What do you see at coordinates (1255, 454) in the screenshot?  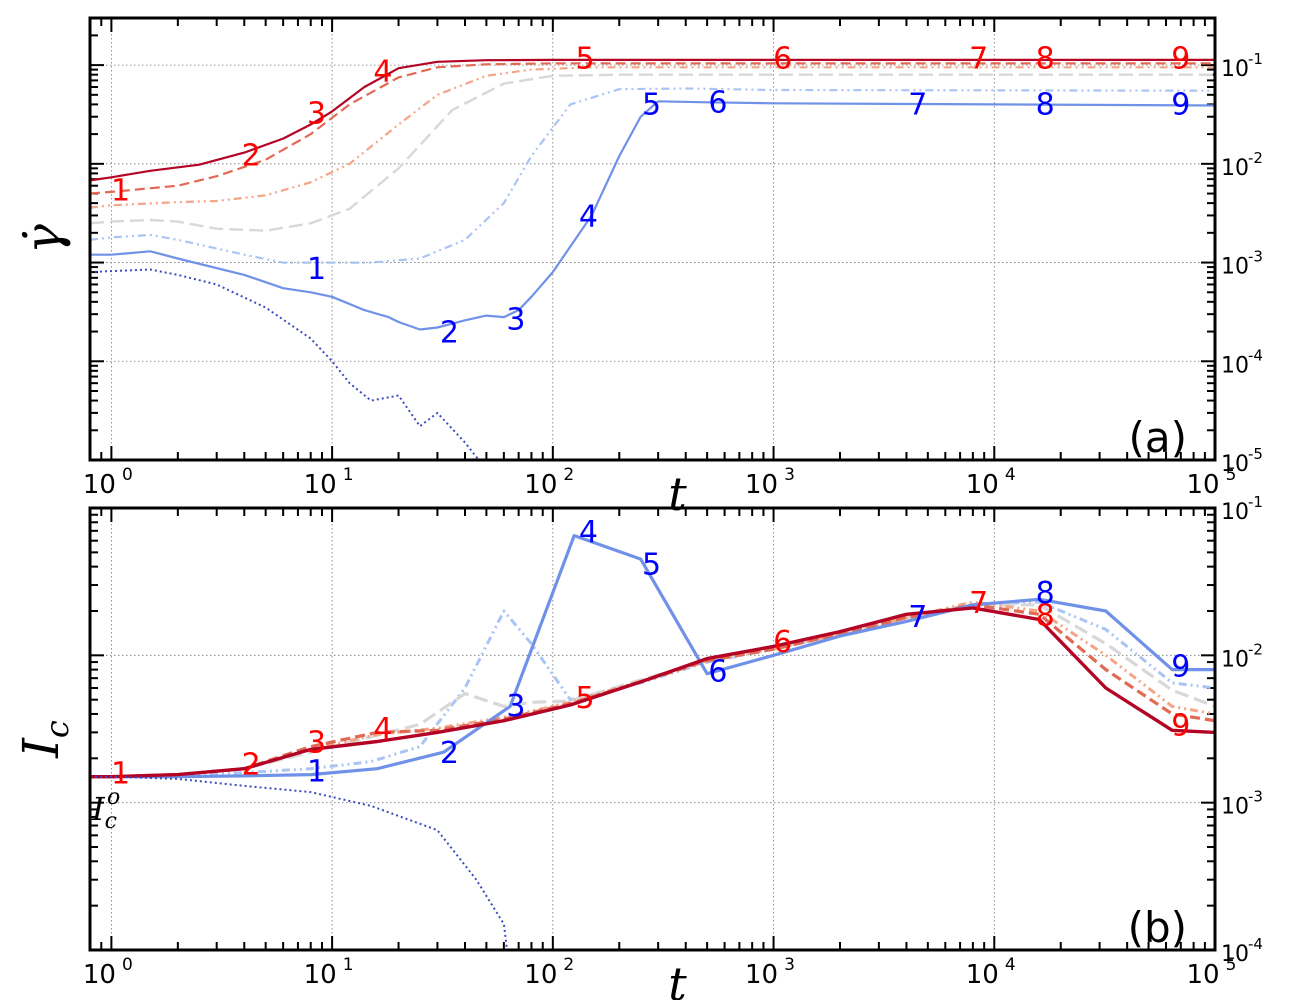 I see `y-tick-label-exp: -5` at bounding box center [1255, 454].